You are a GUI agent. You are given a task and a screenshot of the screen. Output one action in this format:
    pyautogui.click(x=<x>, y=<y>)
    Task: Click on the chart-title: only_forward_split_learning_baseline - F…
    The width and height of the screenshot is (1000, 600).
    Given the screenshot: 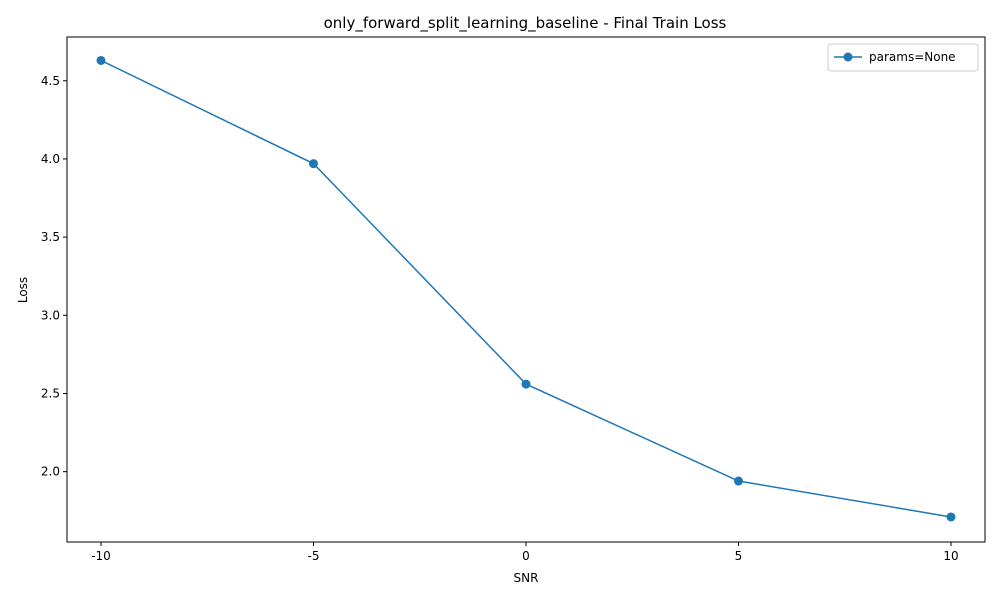 What is the action you would take?
    pyautogui.click(x=525, y=23)
    